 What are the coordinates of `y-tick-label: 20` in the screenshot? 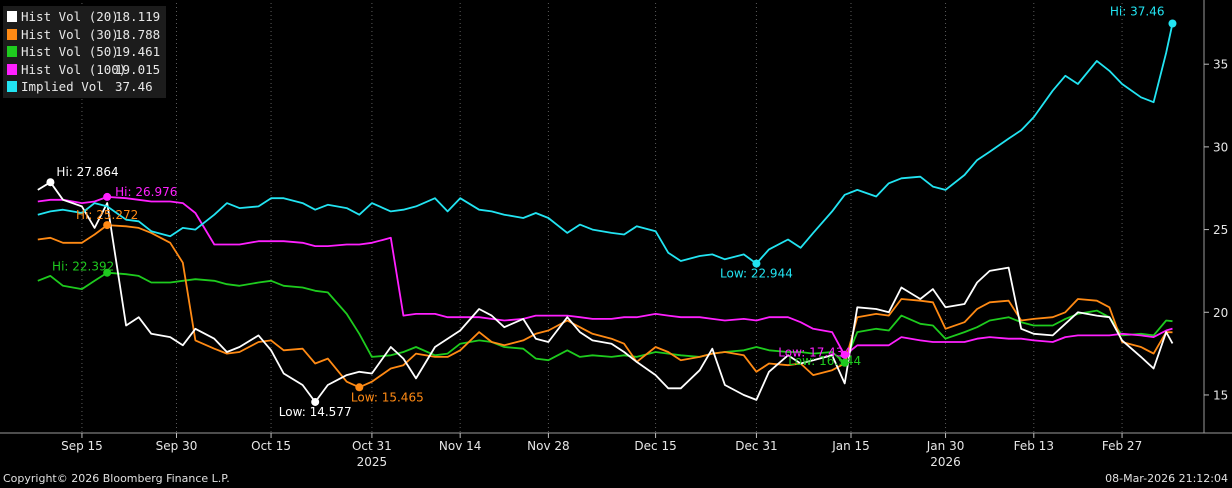 It's located at (1220, 313).